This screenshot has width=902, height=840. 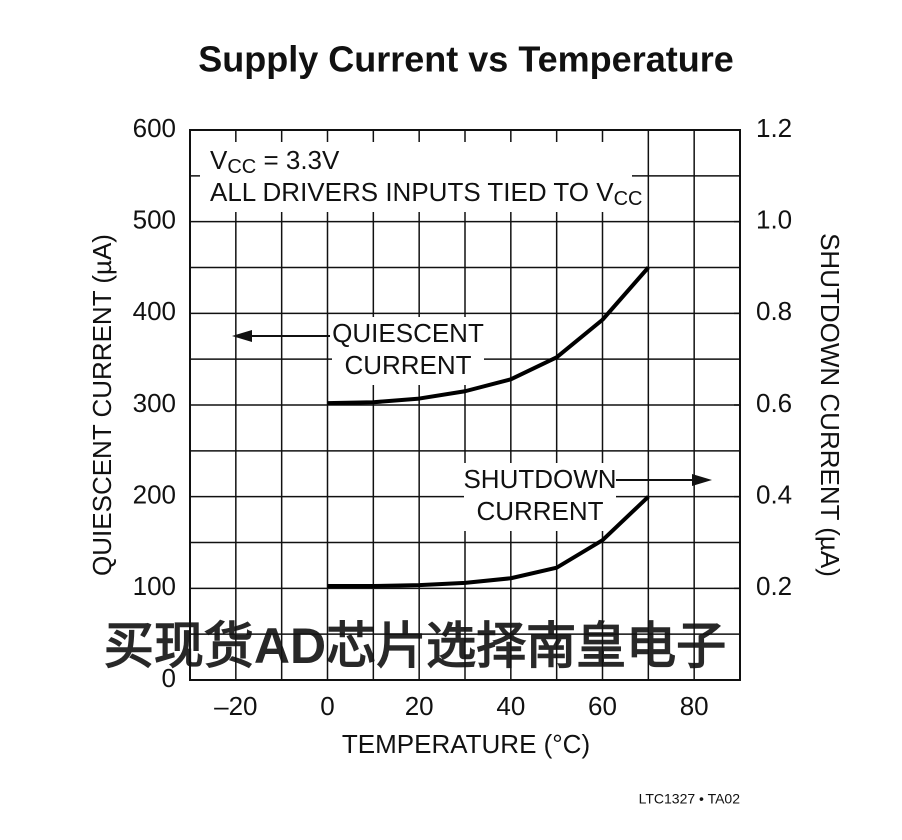 What do you see at coordinates (830, 405) in the screenshot?
I see `y2-axis-label: SHUTDOWN CURRENT (µA)` at bounding box center [830, 405].